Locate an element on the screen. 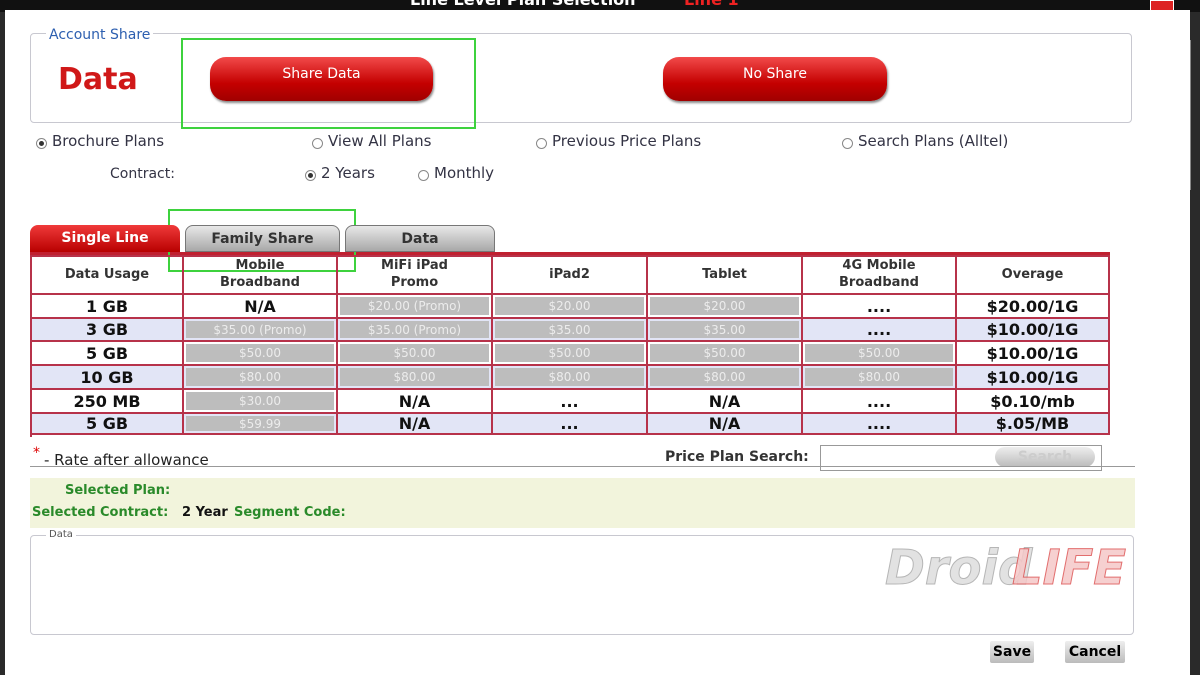 The height and width of the screenshot is (675, 1200). selected-plan-label: Selected Plan: is located at coordinates (118, 490).